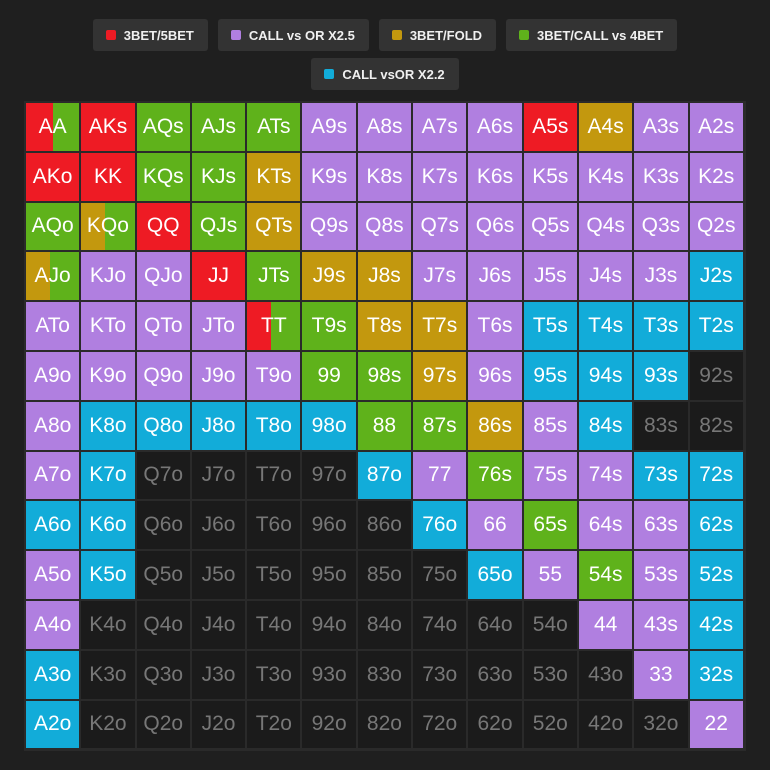 This screenshot has width=770, height=770. Describe the element at coordinates (274, 176) in the screenshot. I see `hand-cell-kts: KTs` at that location.